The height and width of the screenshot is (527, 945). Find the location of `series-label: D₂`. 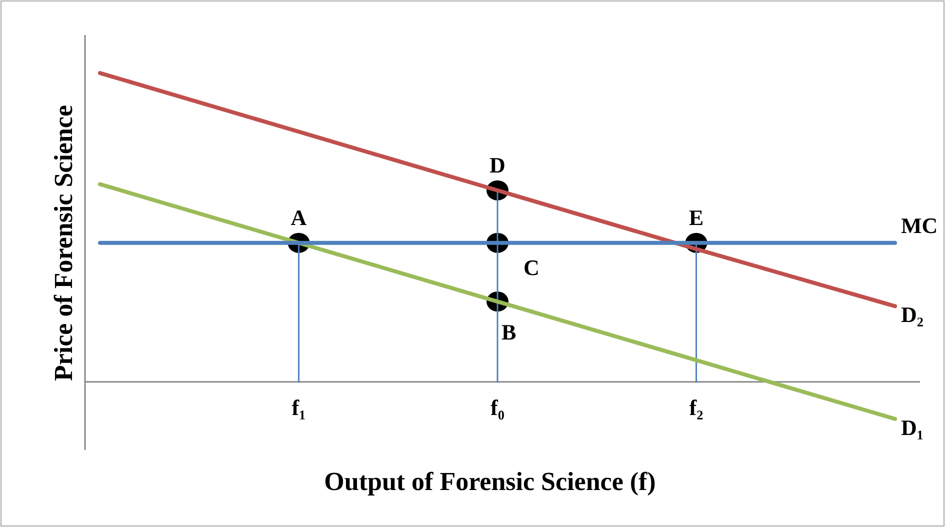

series-label: D₂ is located at coordinates (912, 315).